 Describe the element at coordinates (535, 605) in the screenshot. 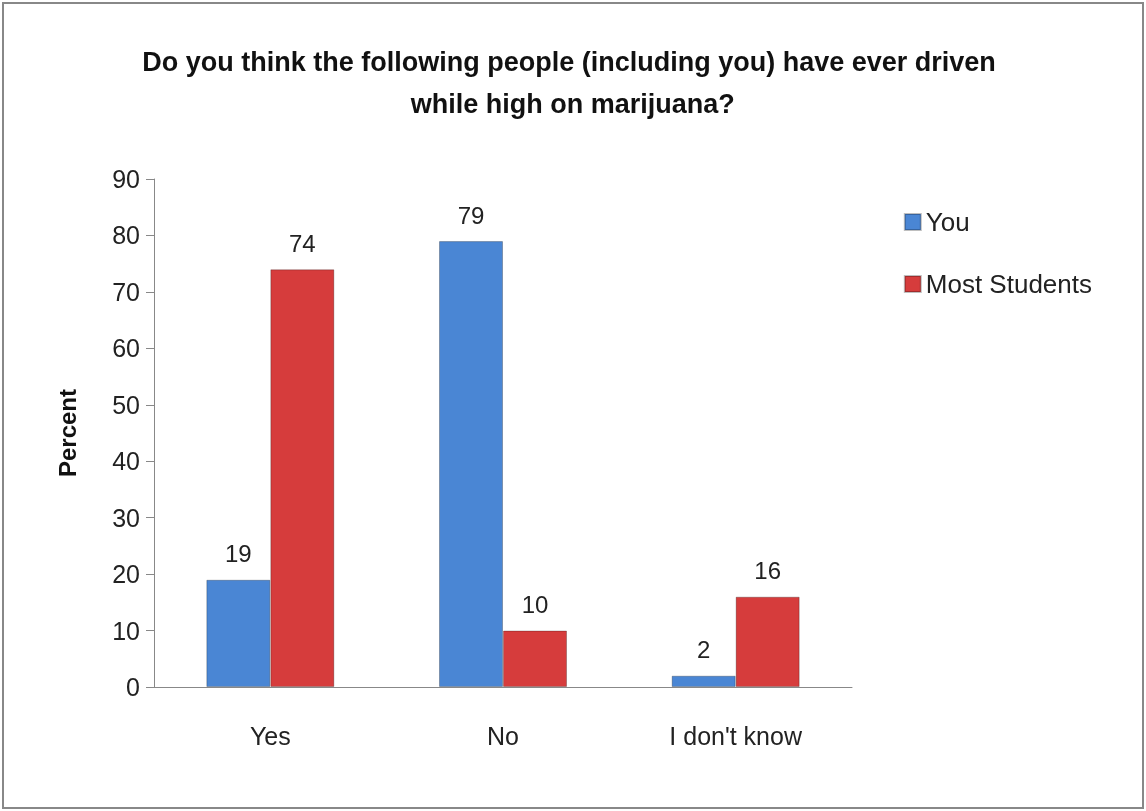

I see `data-label: 10` at that location.